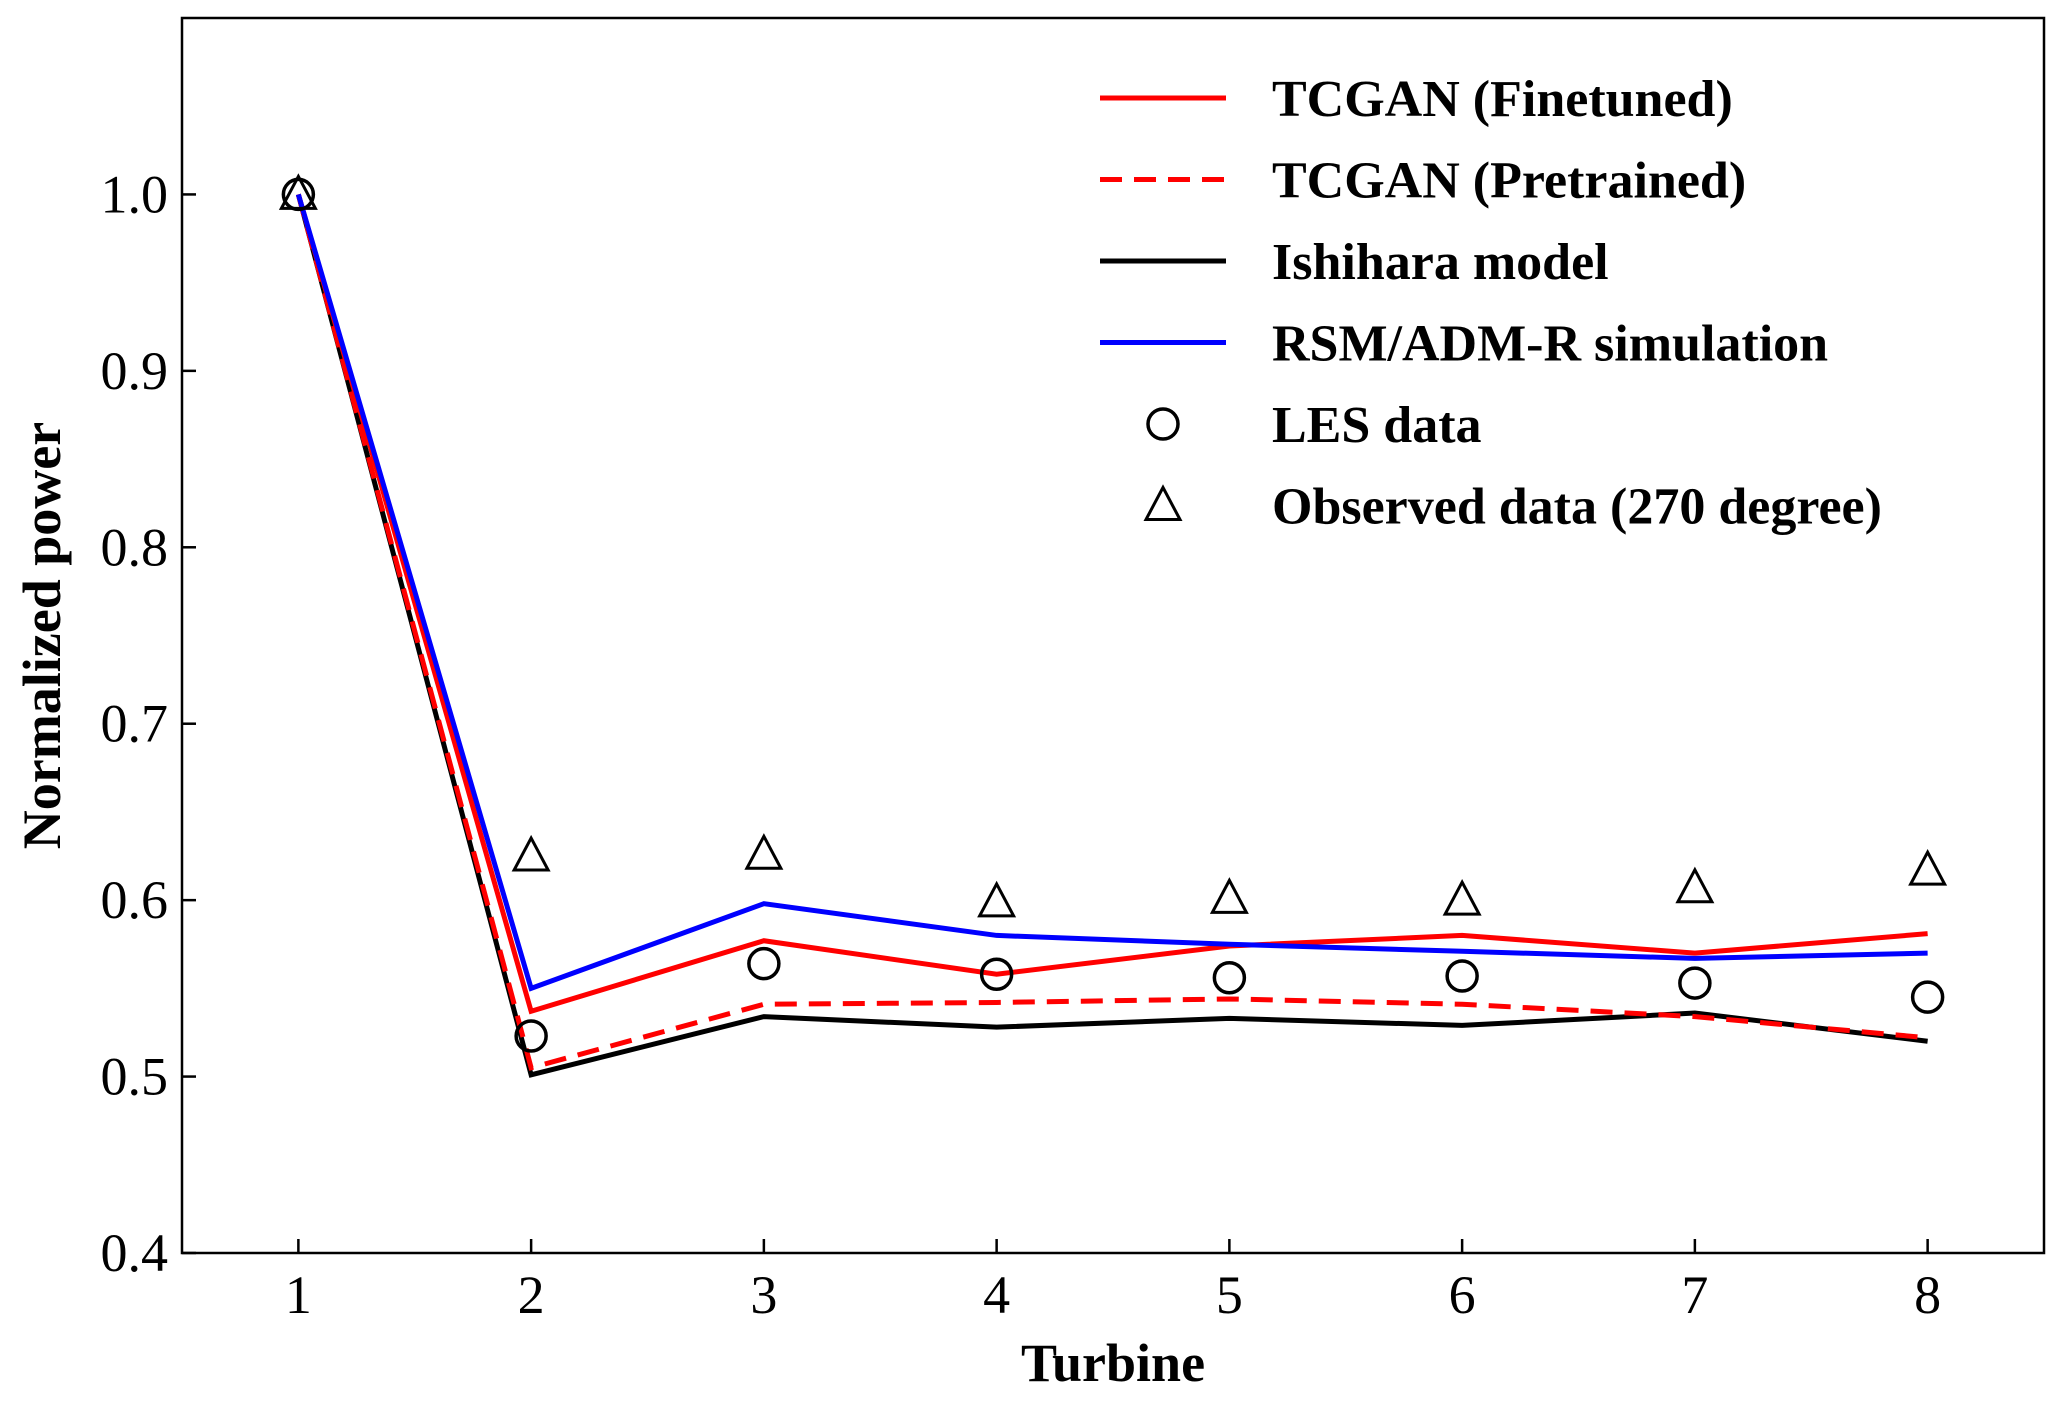 This screenshot has width=2062, height=1412. What do you see at coordinates (1440, 262) in the screenshot?
I see `legend-label-2: Ishihara model` at bounding box center [1440, 262].